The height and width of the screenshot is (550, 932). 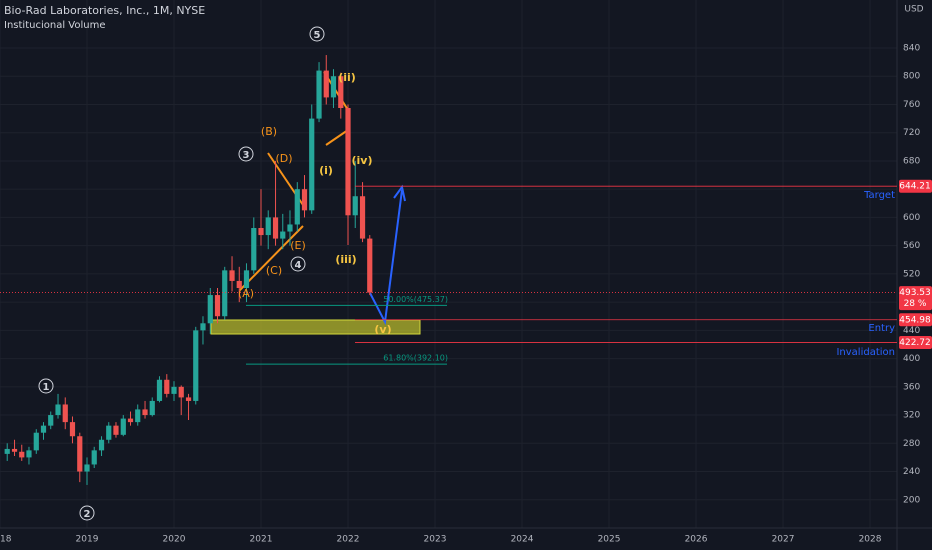 I want to click on chart-title: Bio-Rad Laboratories, Inc., 1M, NYSE, so click(x=104, y=10).